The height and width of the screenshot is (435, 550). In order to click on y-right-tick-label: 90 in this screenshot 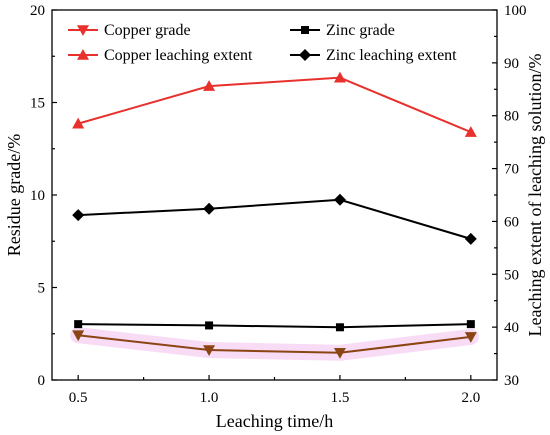, I will do `click(511, 64)`.